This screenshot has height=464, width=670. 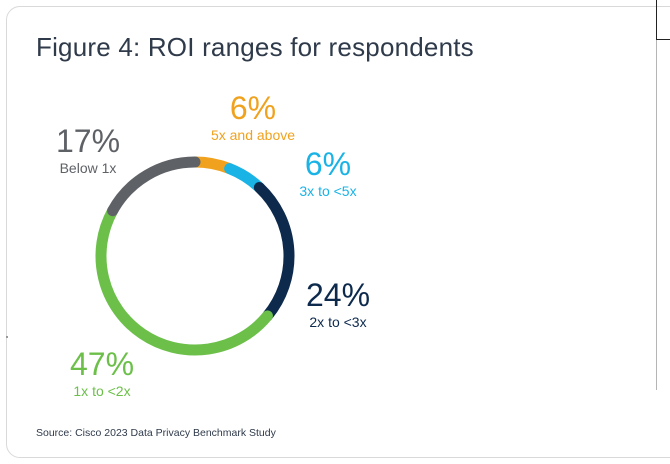 I want to click on slice-label-below-1x: 17% Below 1x, so click(x=88, y=150).